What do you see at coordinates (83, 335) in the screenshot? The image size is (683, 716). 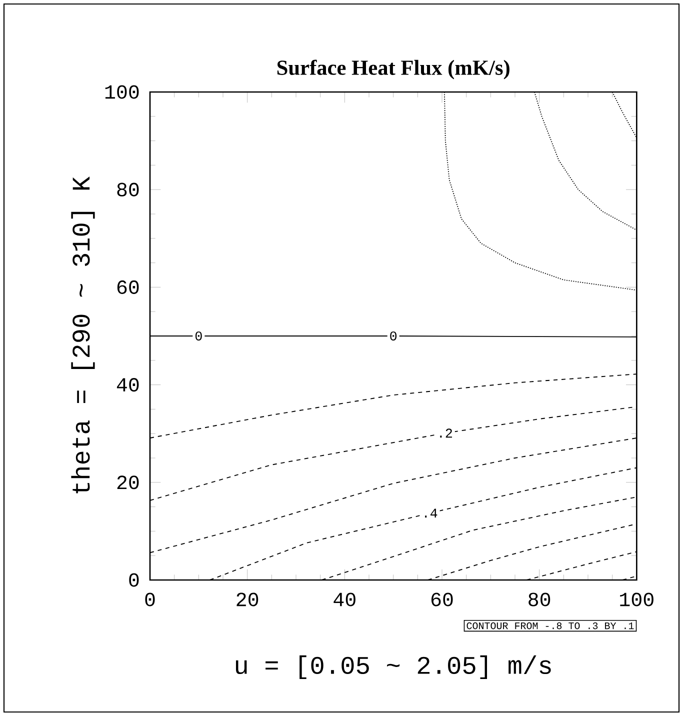 I see `y-axis-title: theta = [290 ~ 310] K` at bounding box center [83, 335].